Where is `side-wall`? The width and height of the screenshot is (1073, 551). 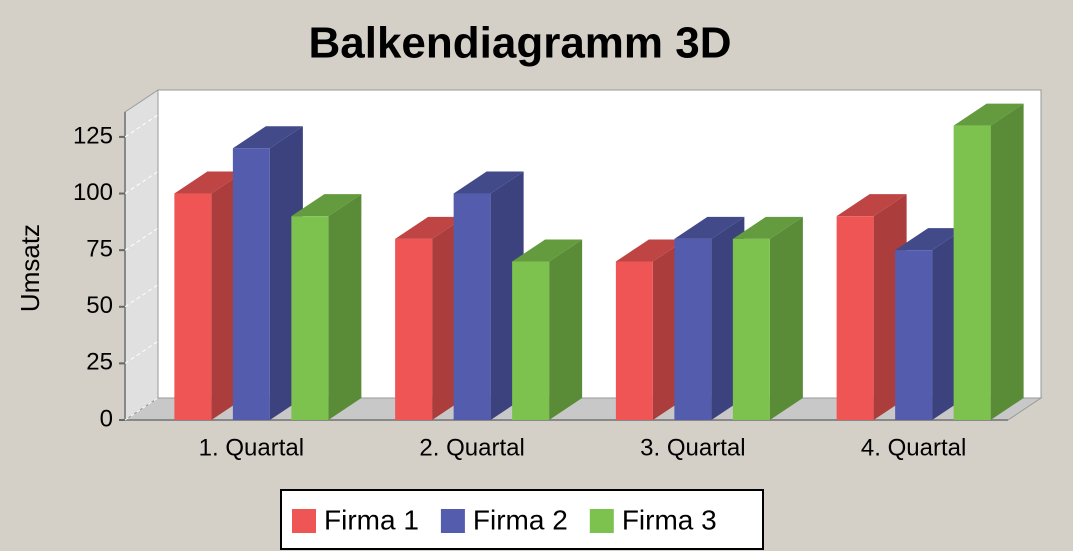 side-wall is located at coordinates (141, 255).